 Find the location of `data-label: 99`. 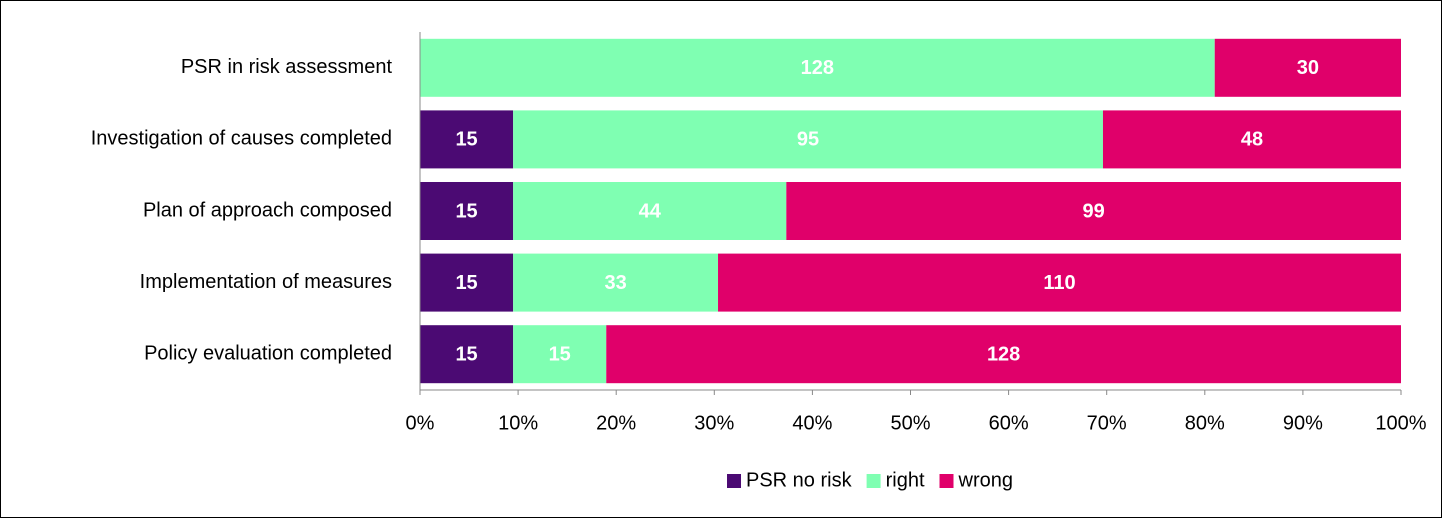

data-label: 99 is located at coordinates (1094, 211).